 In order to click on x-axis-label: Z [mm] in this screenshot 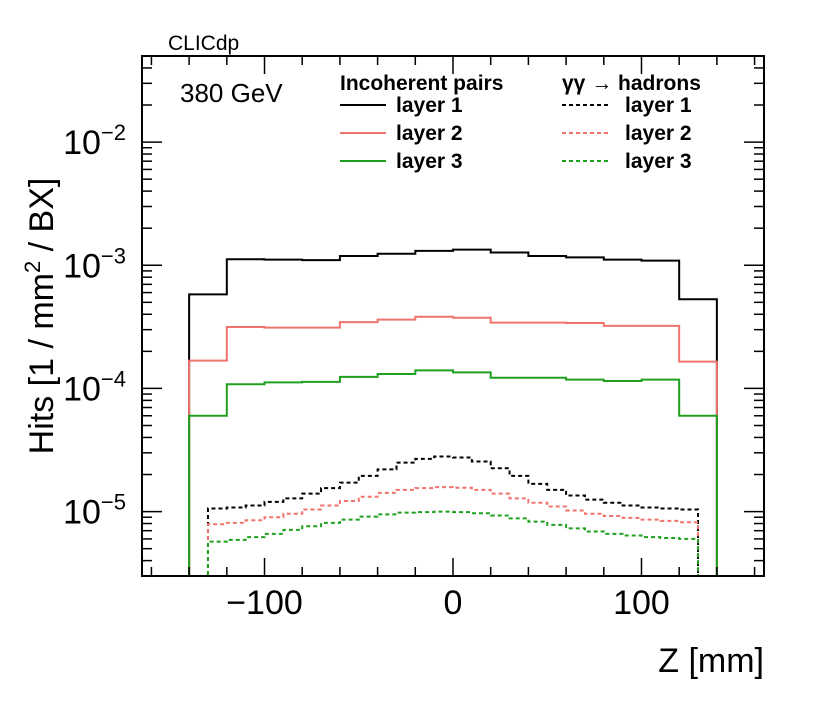, I will do `click(711, 661)`.